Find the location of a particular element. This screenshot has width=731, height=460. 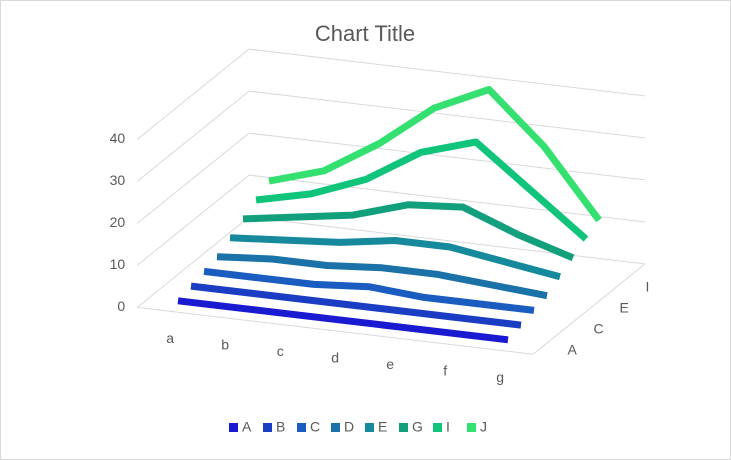

depth-tick-label: A is located at coordinates (573, 349).